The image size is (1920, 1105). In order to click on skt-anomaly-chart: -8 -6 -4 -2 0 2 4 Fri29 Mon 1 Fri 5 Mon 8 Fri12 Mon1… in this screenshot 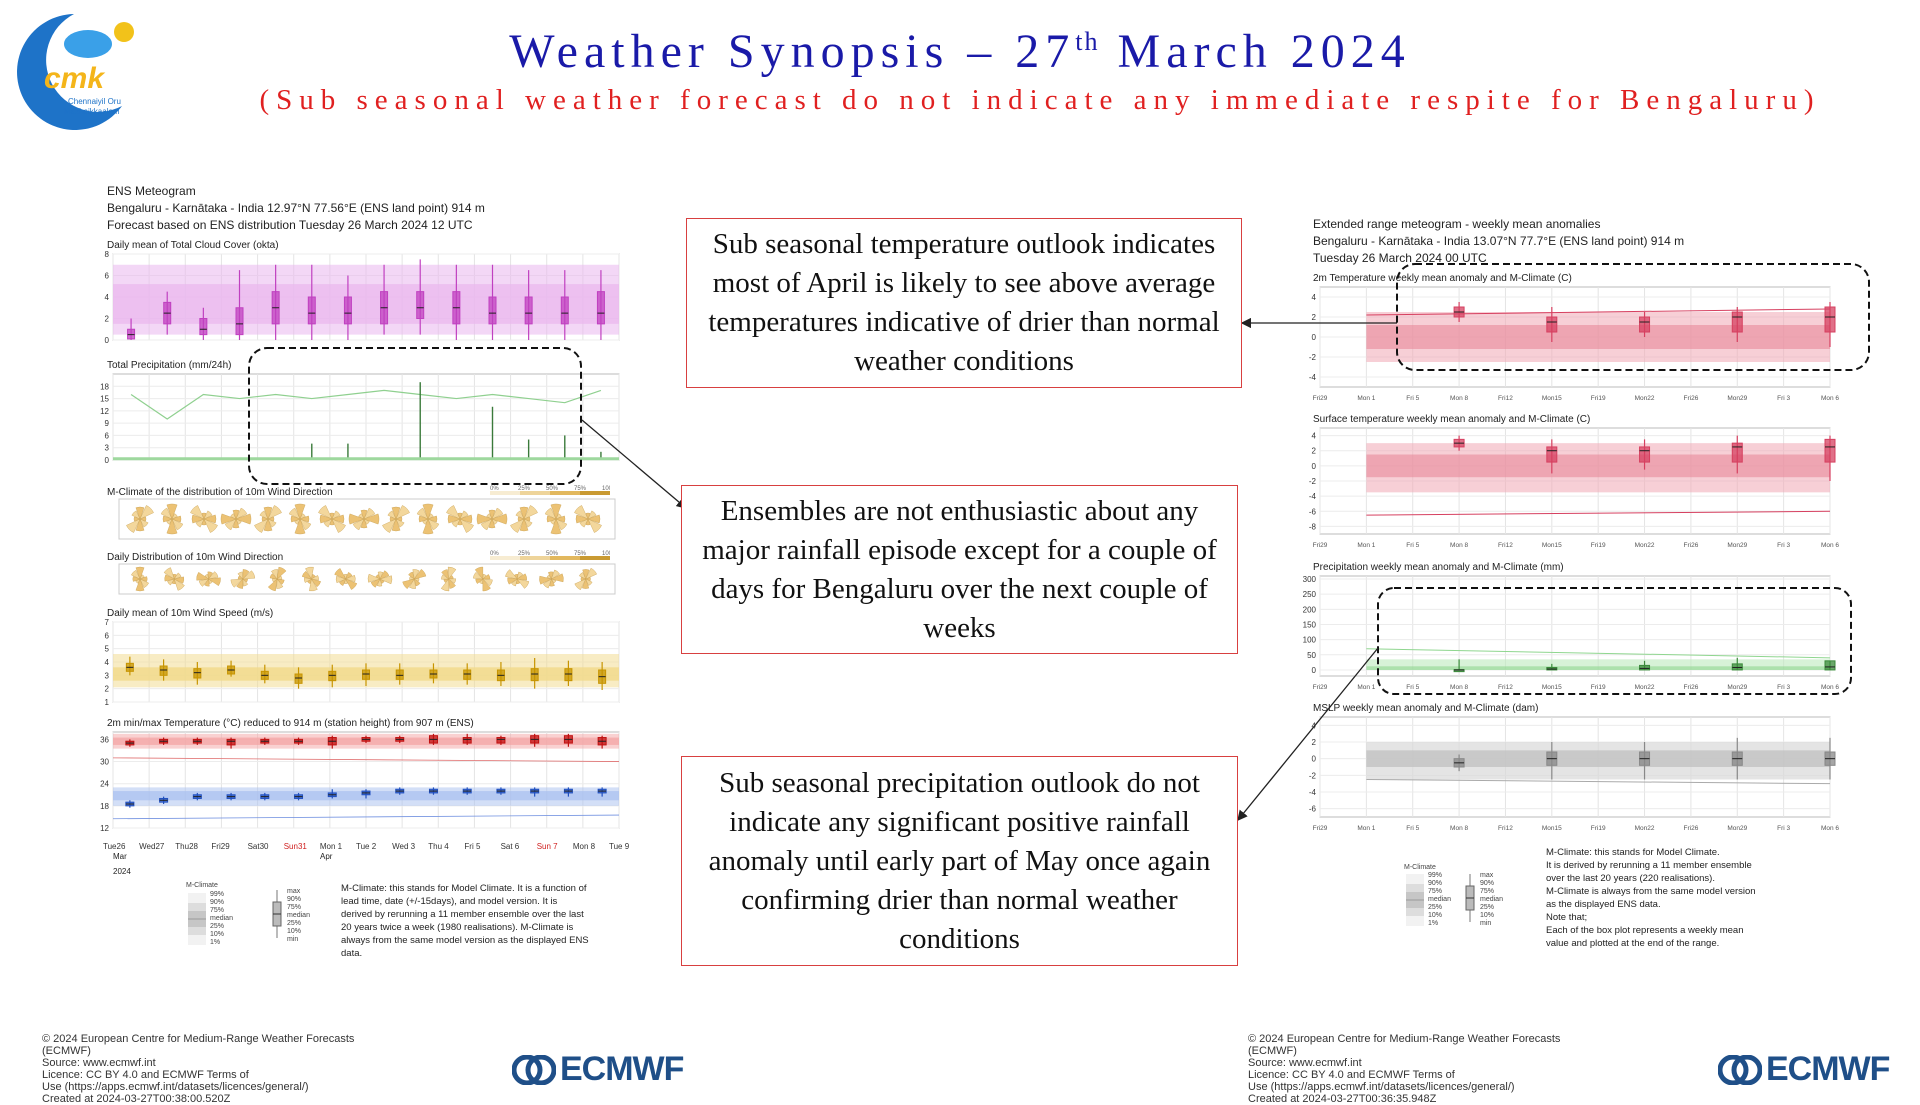, I will do `click(1574, 488)`.